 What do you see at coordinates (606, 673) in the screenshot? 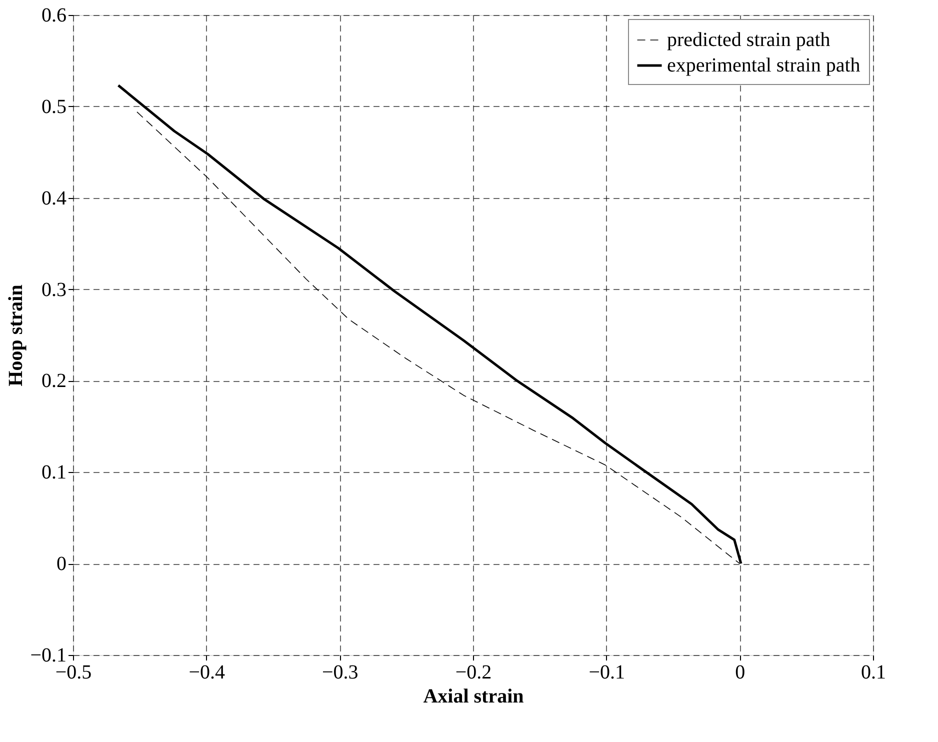
I see `x-tick-label: −0.1` at bounding box center [606, 673].